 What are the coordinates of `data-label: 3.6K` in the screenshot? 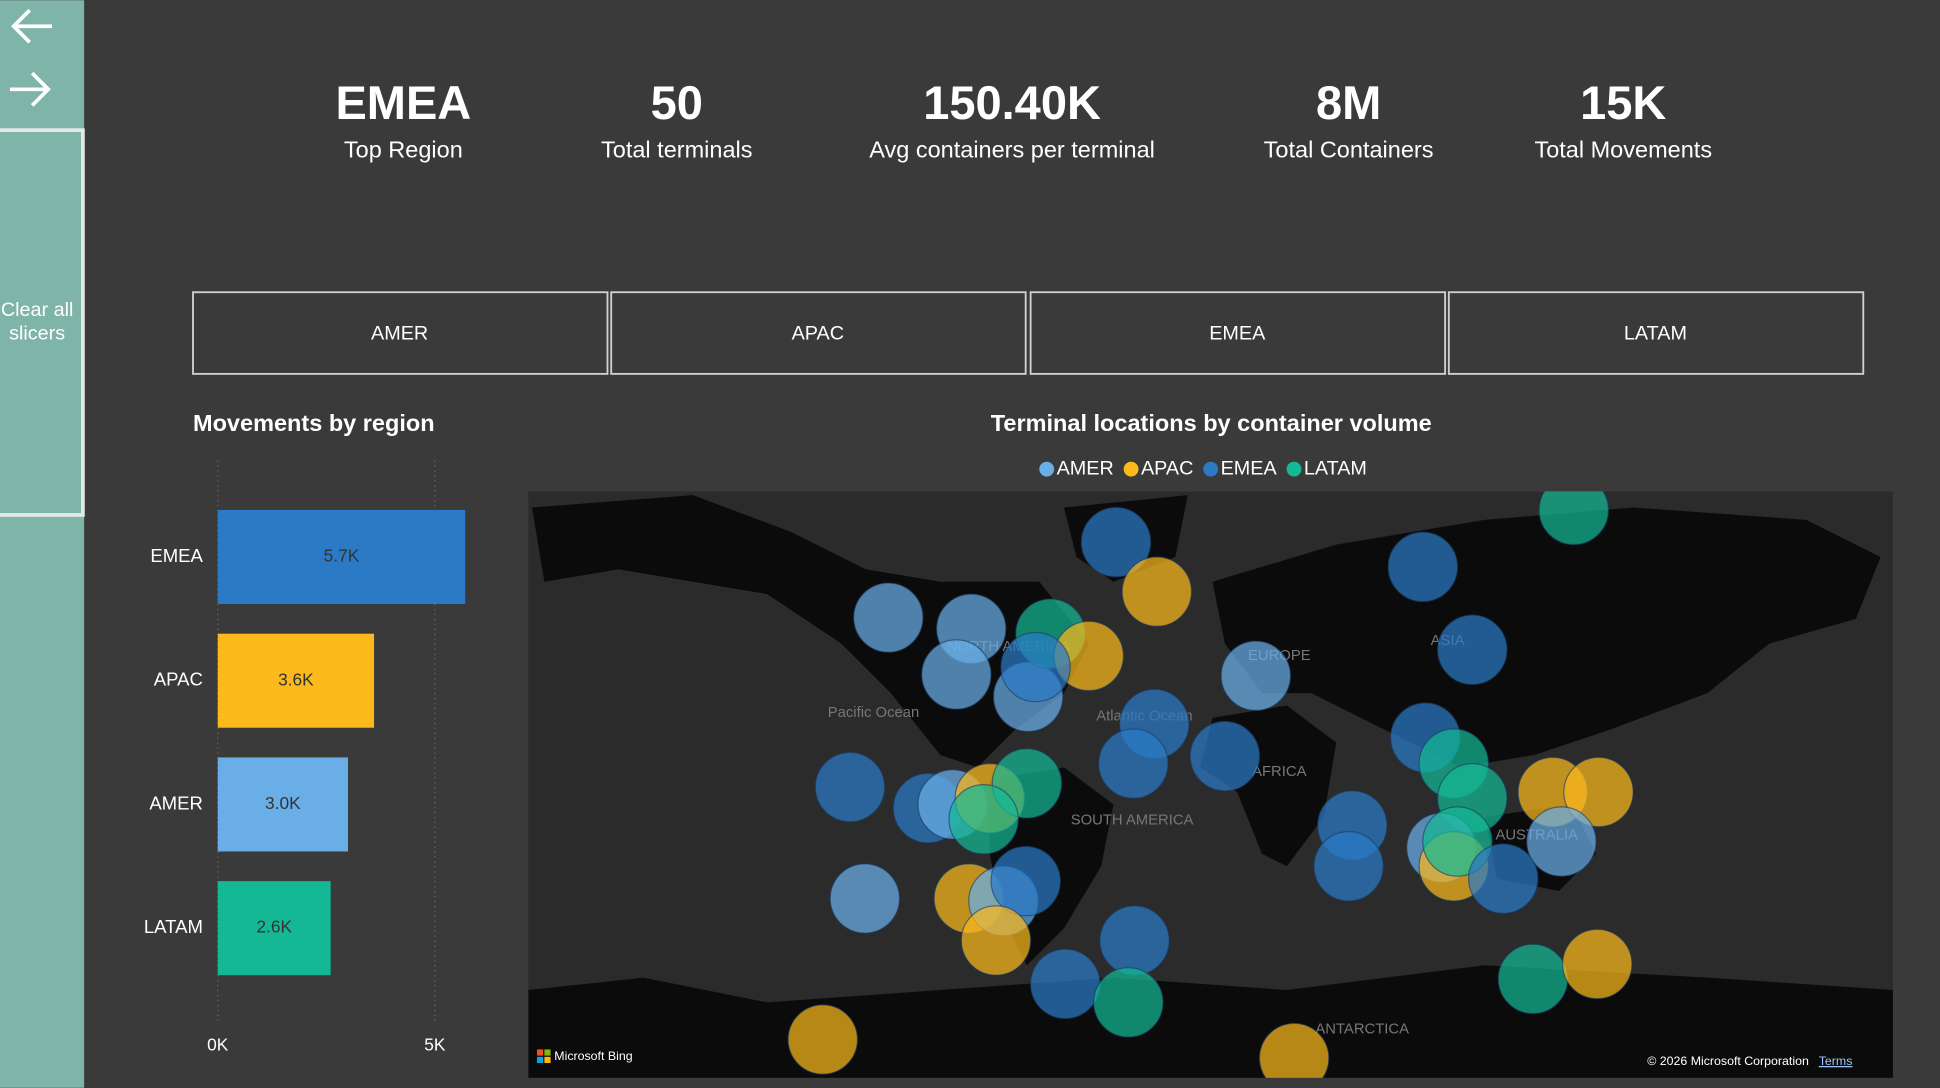 It's located at (296, 679).